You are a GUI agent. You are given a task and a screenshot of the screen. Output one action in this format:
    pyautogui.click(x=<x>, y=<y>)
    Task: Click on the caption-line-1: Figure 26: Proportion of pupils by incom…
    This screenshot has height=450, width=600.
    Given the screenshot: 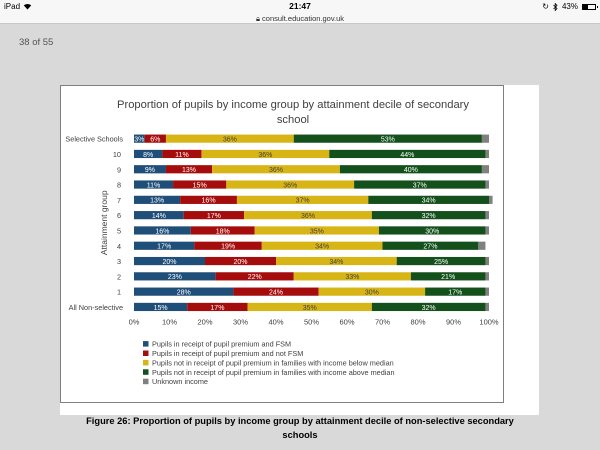 What is the action you would take?
    pyautogui.click(x=300, y=421)
    